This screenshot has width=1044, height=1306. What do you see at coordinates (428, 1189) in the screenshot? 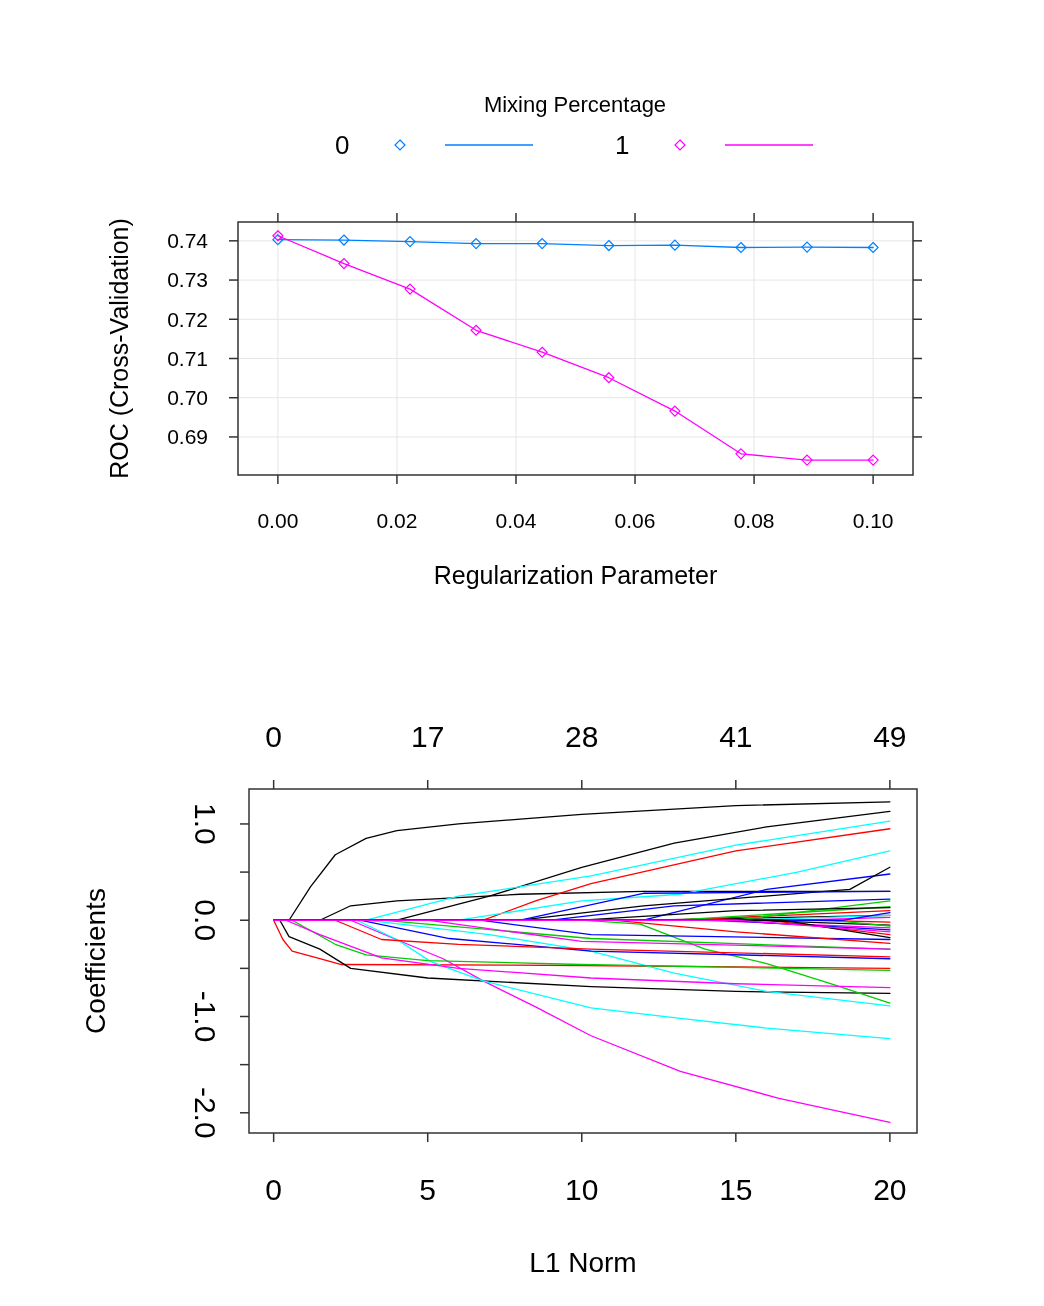
I see `x-tick-label: 5` at bounding box center [428, 1189].